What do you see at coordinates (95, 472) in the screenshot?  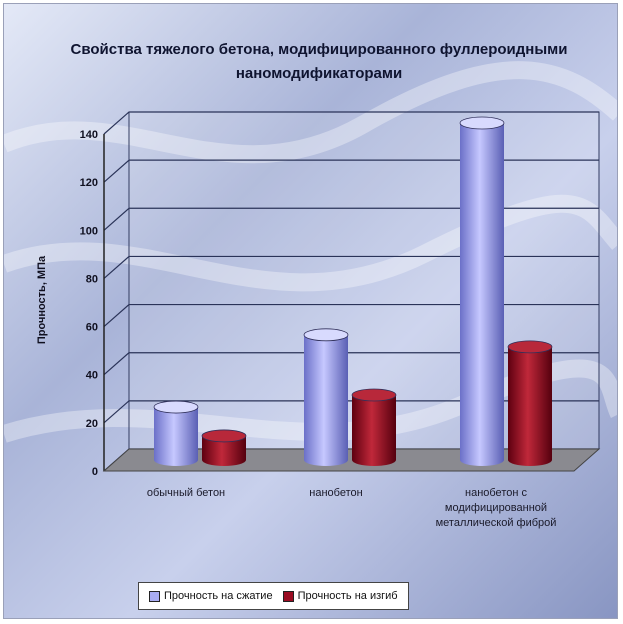 I see `y-tick-label: 0` at bounding box center [95, 472].